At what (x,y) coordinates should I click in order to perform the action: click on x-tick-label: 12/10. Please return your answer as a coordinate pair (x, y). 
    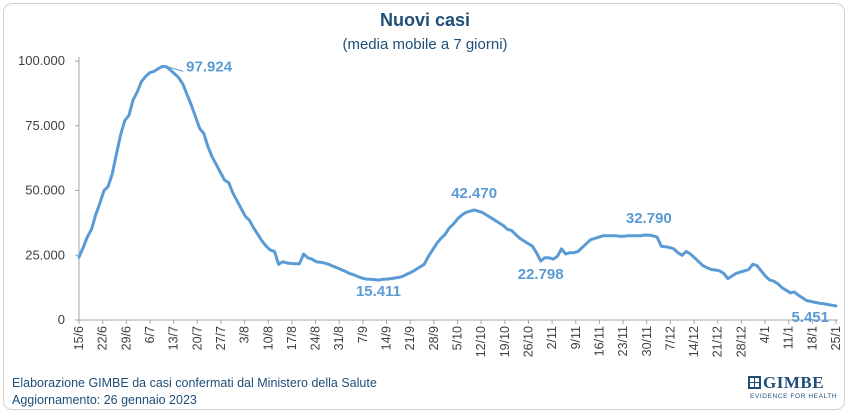
    Looking at the image, I should click on (481, 341).